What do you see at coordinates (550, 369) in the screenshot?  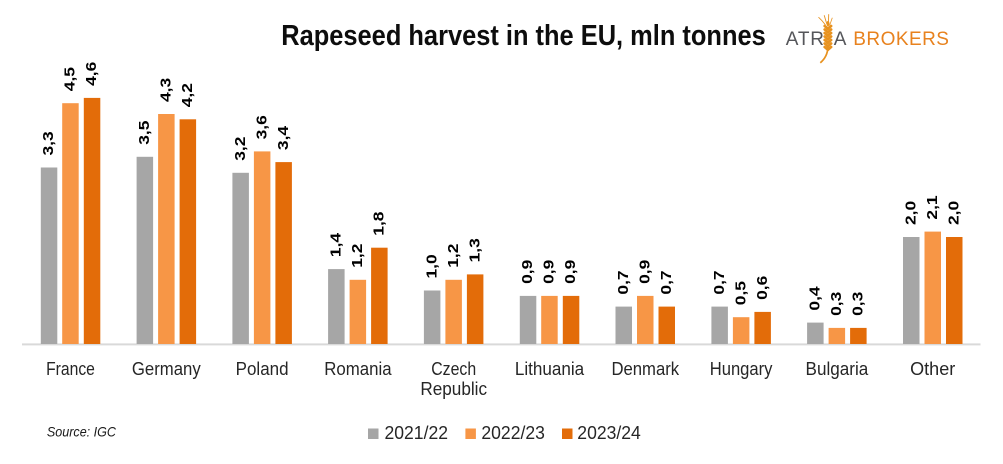 I see `svg-text: Lithuania` at bounding box center [550, 369].